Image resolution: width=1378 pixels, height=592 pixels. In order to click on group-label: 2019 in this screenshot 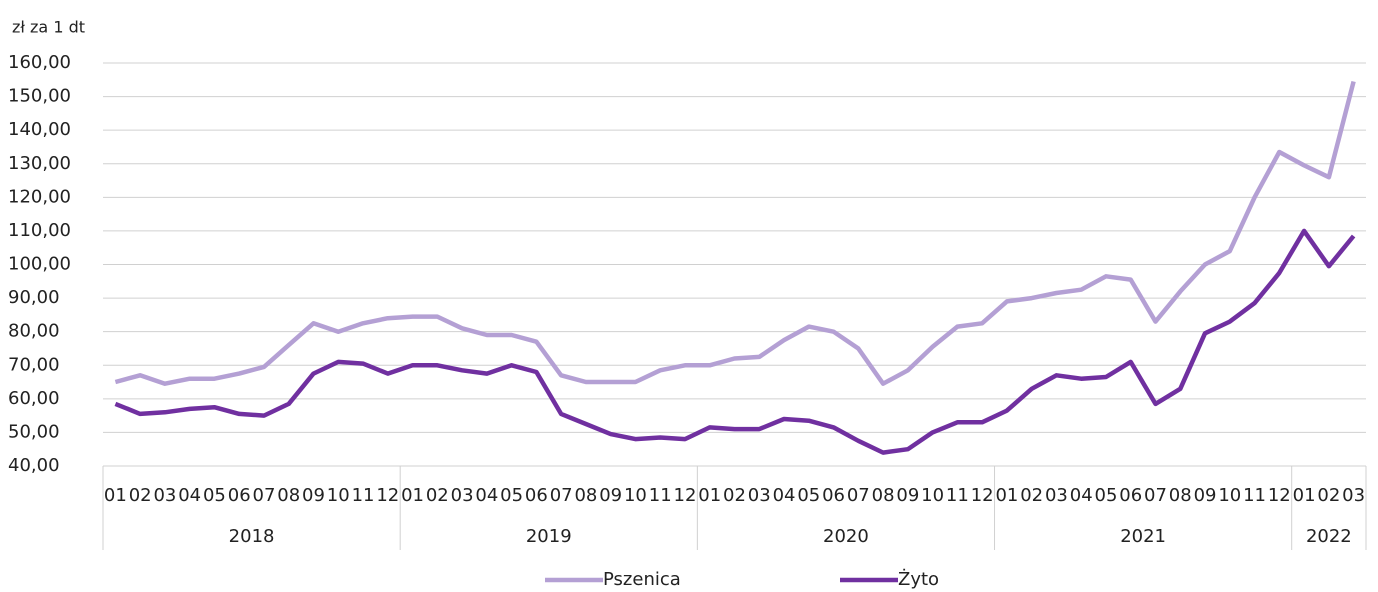, I will do `click(549, 536)`.